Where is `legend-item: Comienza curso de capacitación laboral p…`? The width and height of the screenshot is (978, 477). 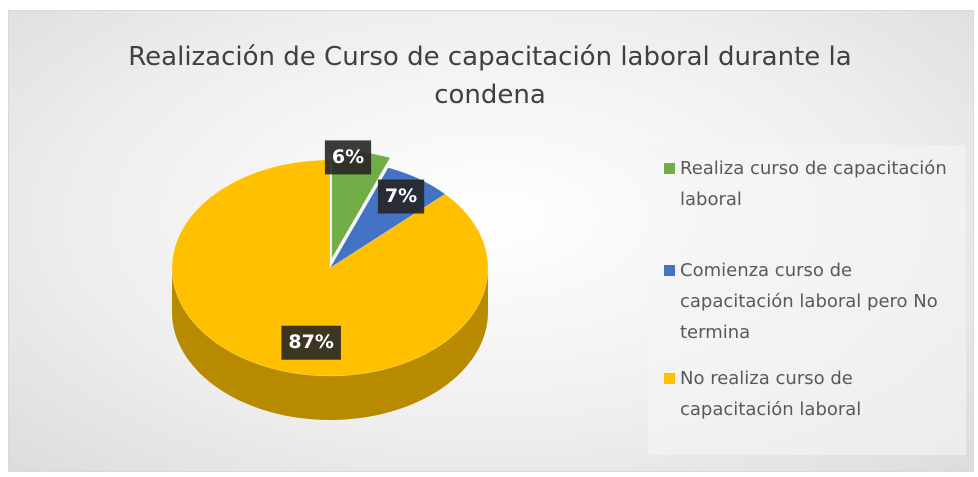
legend-item: Comienza curso de capacitación laboral p… is located at coordinates (817, 301).